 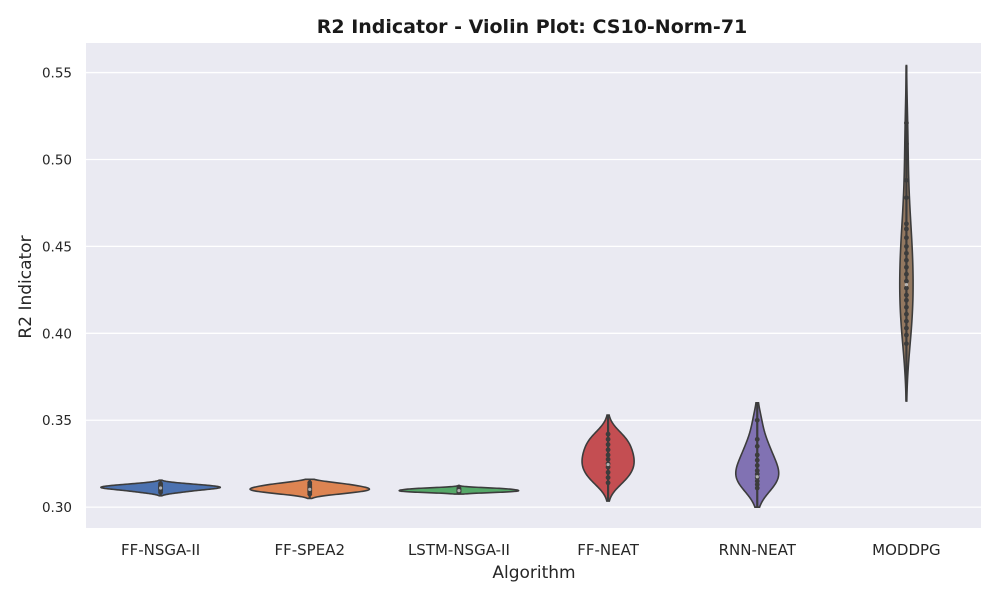 I want to click on violin-rnn-neat, so click(x=757, y=455).